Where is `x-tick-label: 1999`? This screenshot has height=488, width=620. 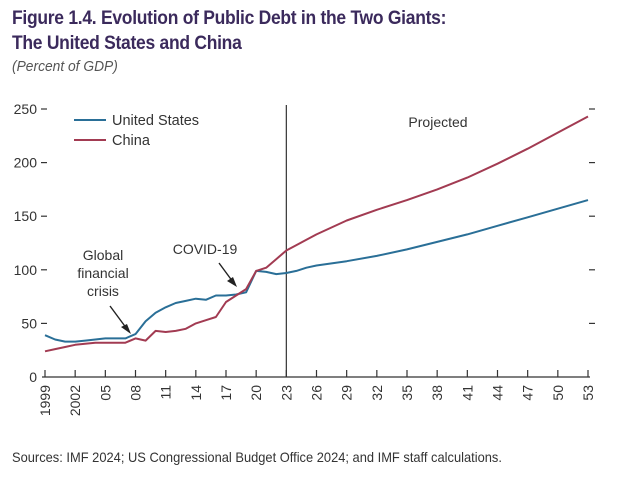 x-tick-label: 1999 is located at coordinates (45, 400).